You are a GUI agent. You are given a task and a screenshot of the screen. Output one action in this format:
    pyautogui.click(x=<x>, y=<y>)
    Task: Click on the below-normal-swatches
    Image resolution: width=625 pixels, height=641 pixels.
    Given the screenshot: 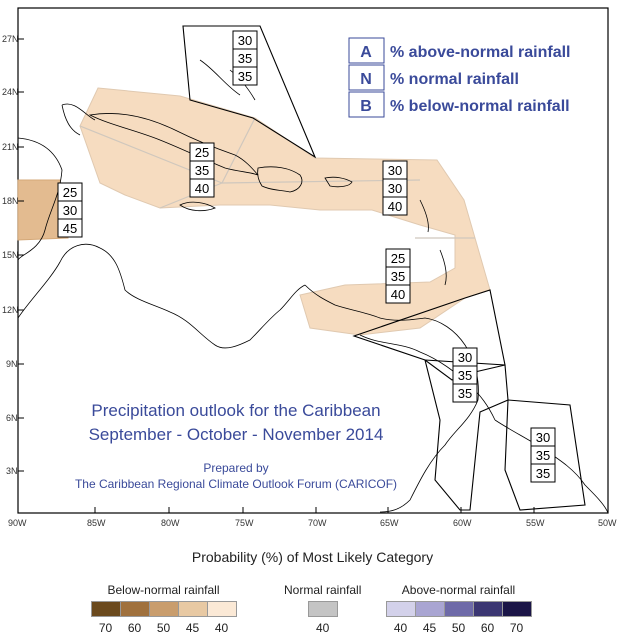 What is the action you would take?
    pyautogui.click(x=164, y=609)
    